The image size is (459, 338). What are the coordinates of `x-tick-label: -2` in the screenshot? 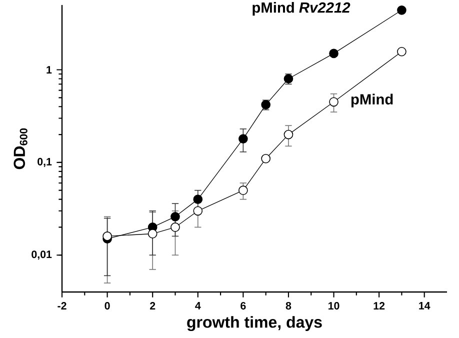 It's located at (62, 306).